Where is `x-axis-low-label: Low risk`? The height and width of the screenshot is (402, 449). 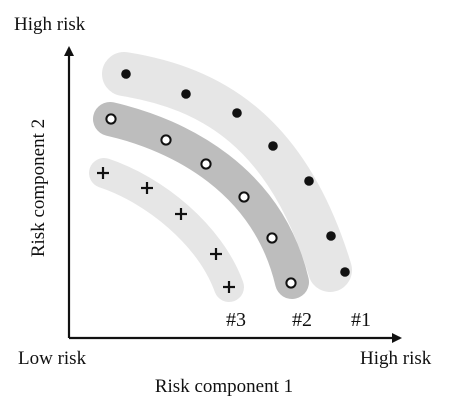
x-axis-low-label: Low risk is located at coordinates (52, 358).